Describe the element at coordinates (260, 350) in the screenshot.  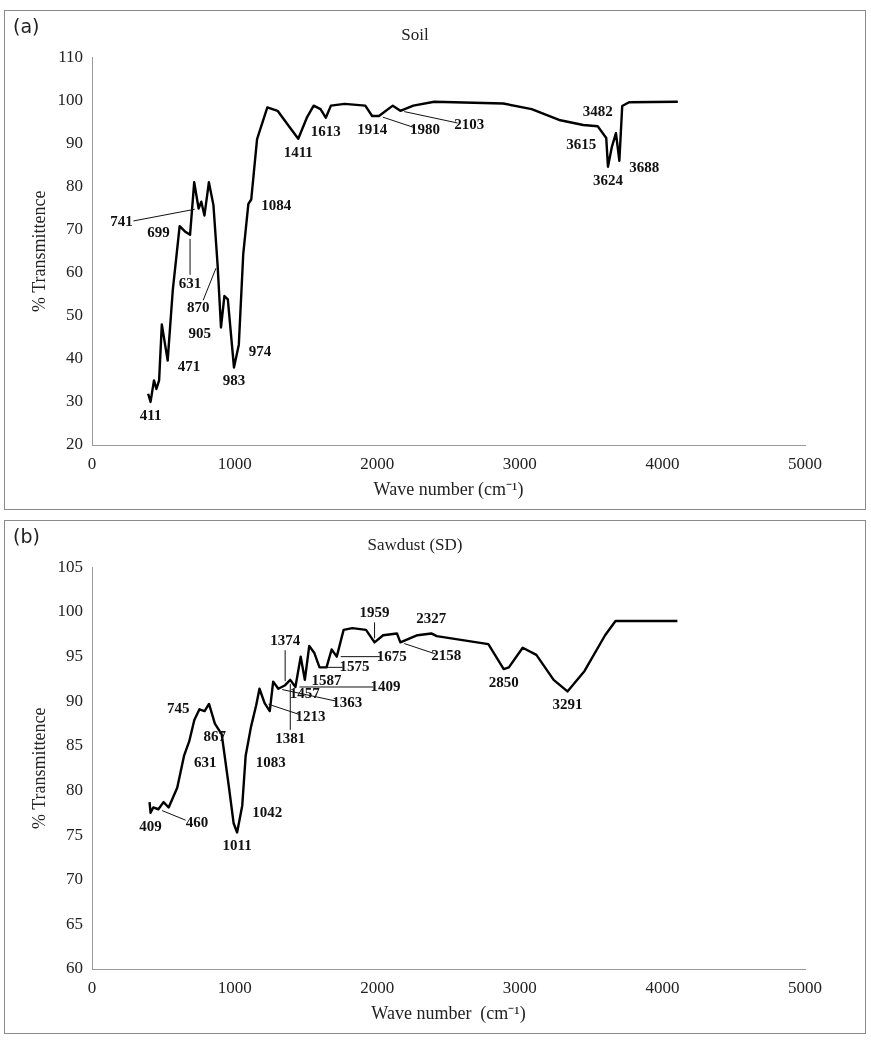
I see `annotation: 974` at that location.